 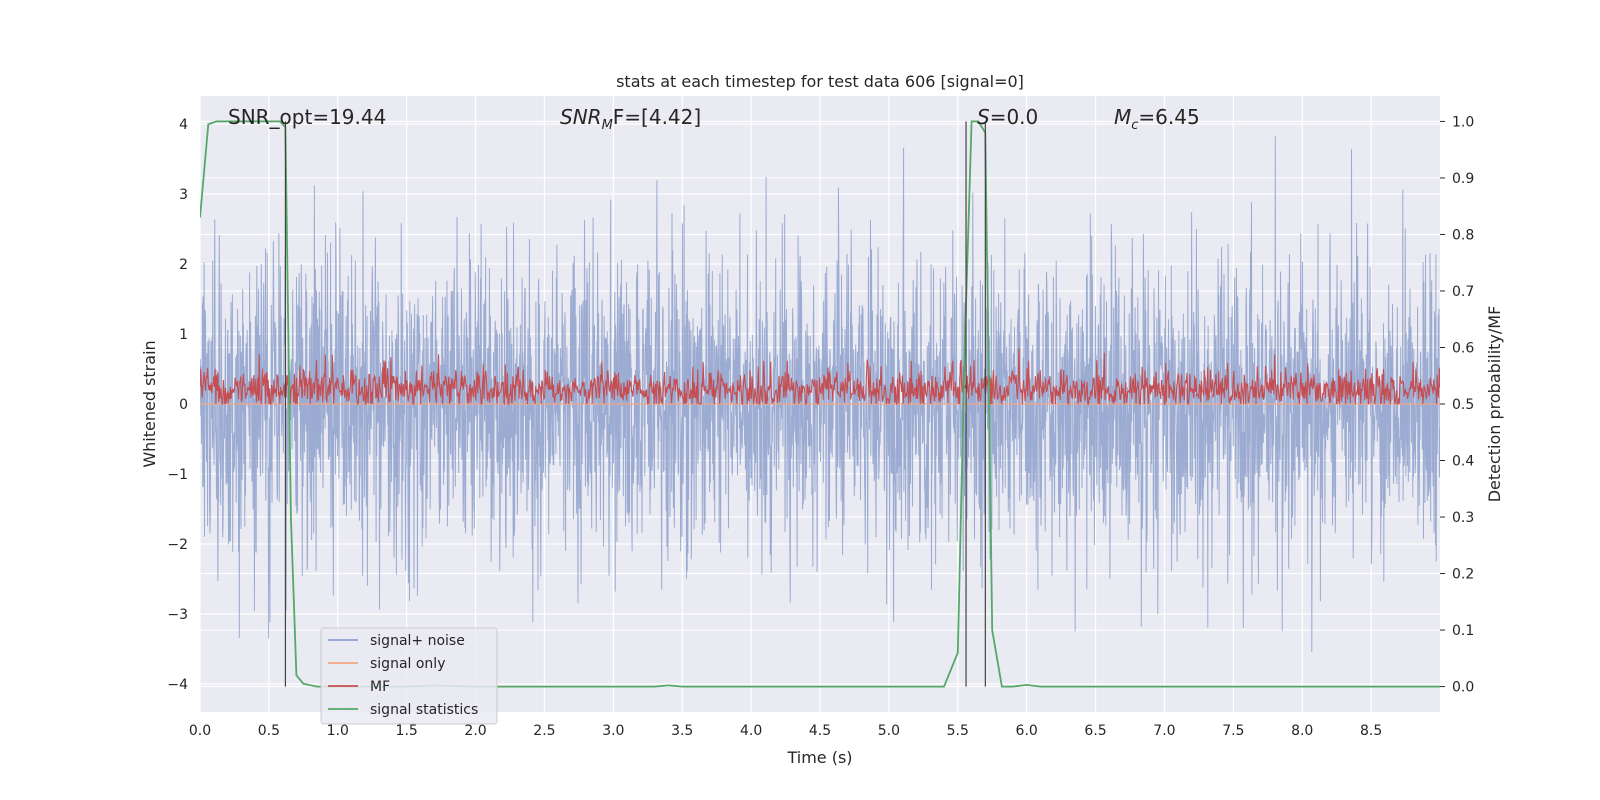 I want to click on legend-item-signal-only: signal only, so click(x=386, y=664).